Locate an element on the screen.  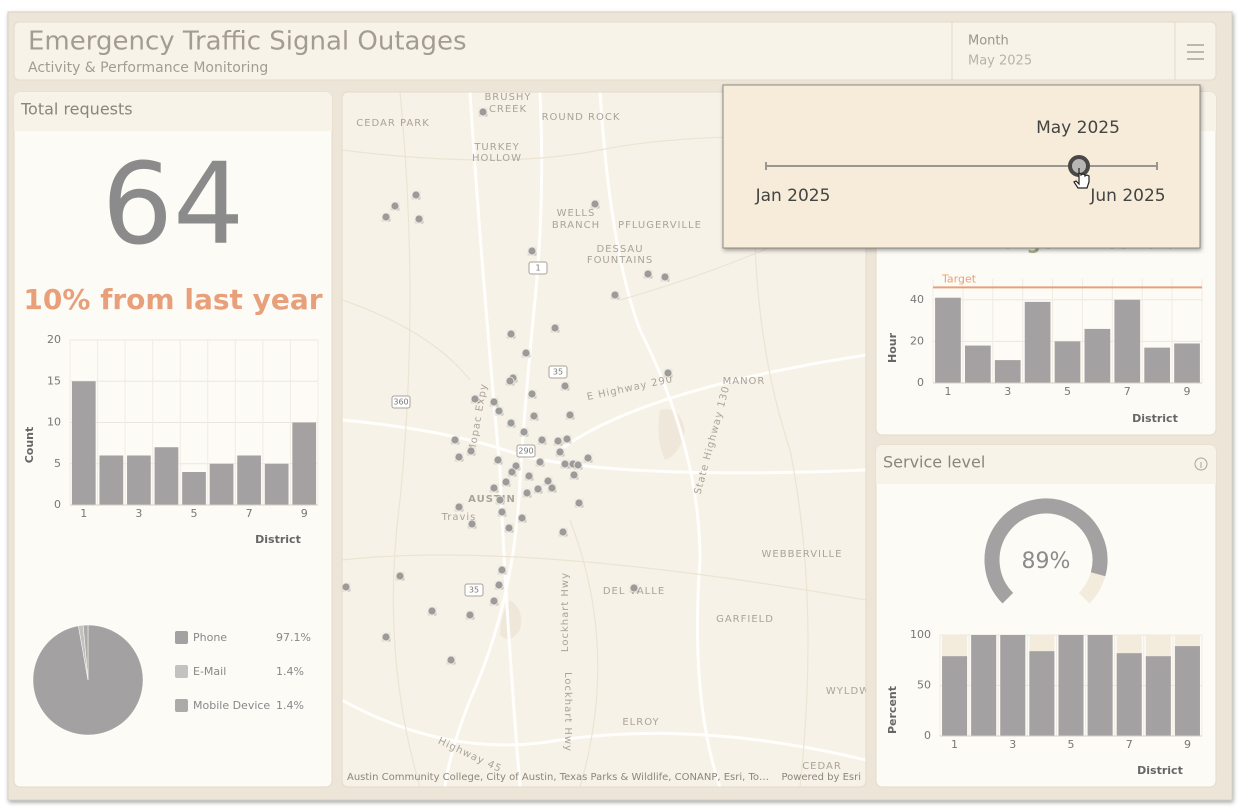
map-label: WEBBERVILLE is located at coordinates (802, 554).